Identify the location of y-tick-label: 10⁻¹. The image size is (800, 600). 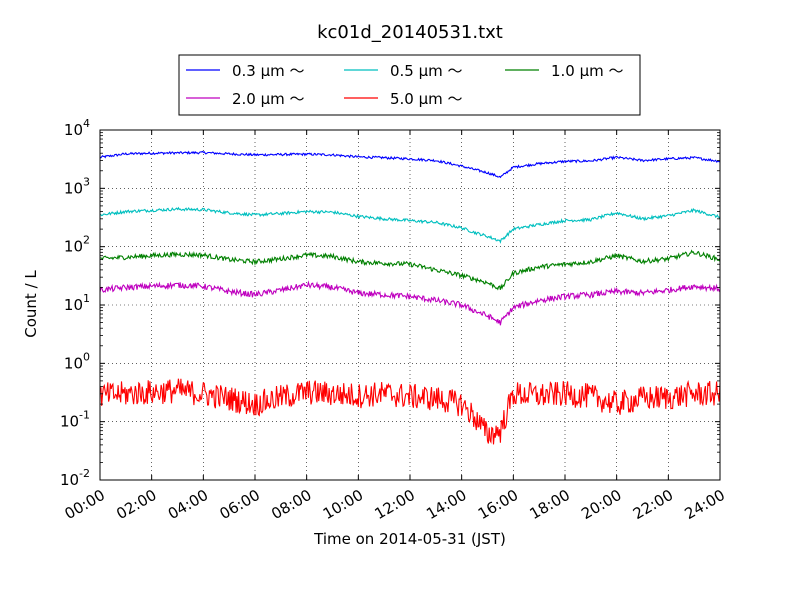
(75, 420).